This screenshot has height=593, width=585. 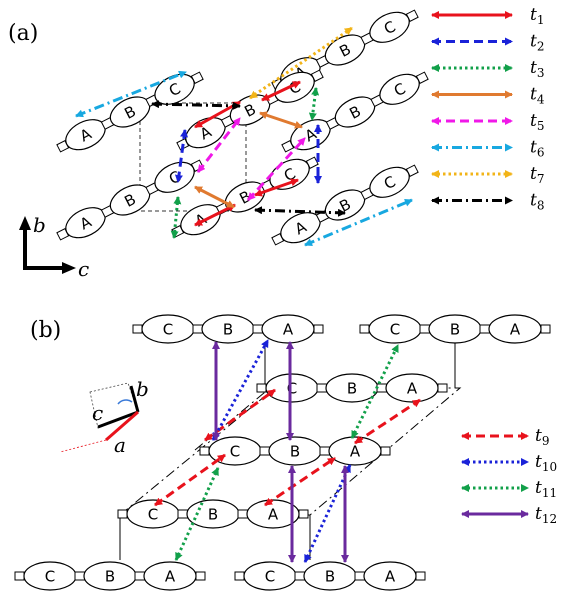 What do you see at coordinates (130, 200) in the screenshot?
I see `chain-a-left-lower: ABC` at bounding box center [130, 200].